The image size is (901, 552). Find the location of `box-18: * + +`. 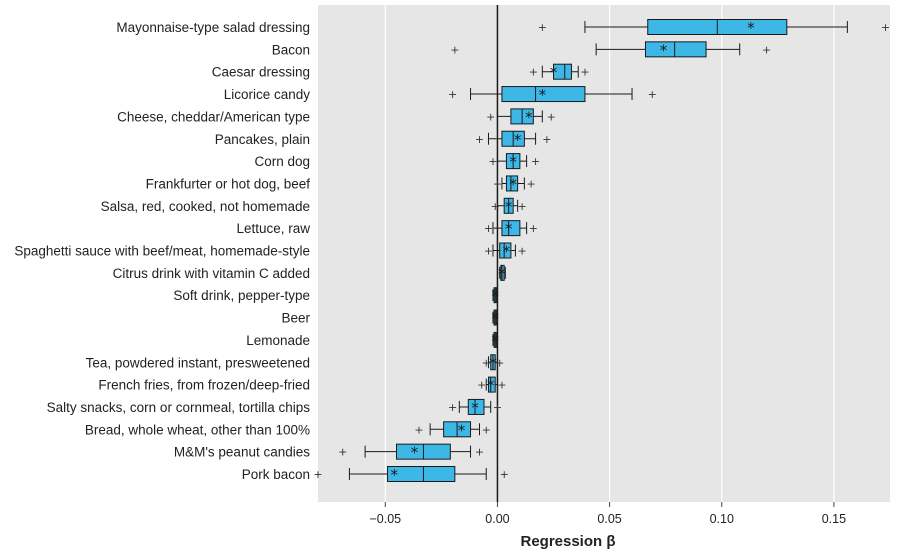

box-18: * + + is located at coordinates (475, 407).